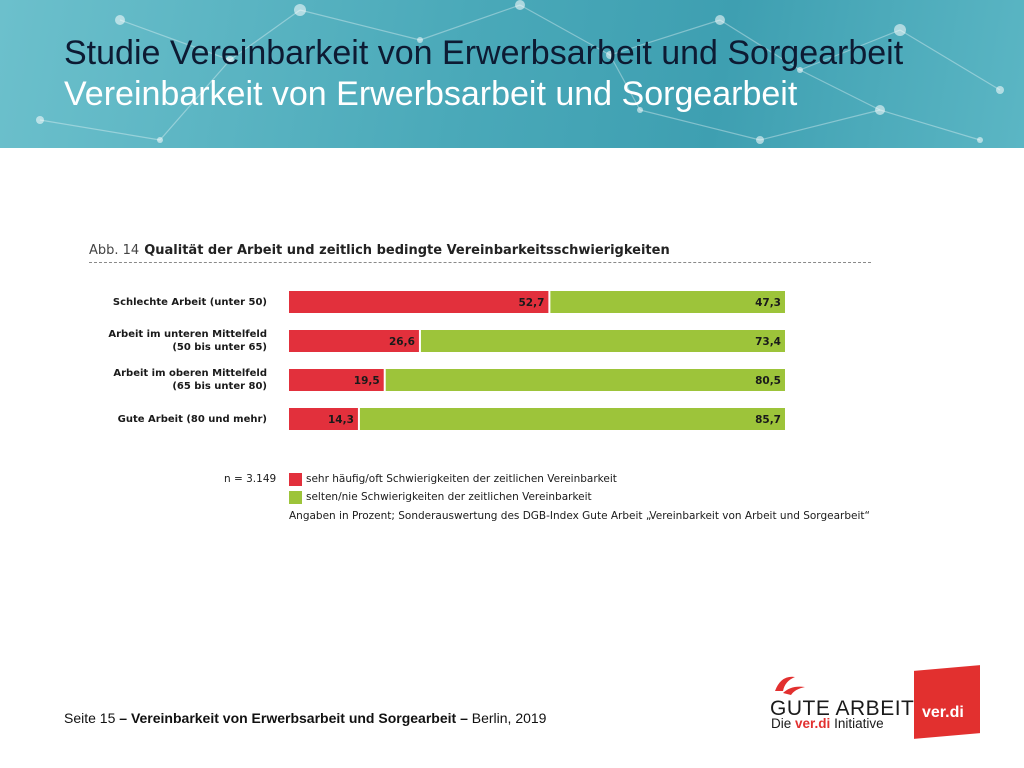  I want to click on gute-arbeit-subline: Die ver.di Initiative, so click(827, 723).